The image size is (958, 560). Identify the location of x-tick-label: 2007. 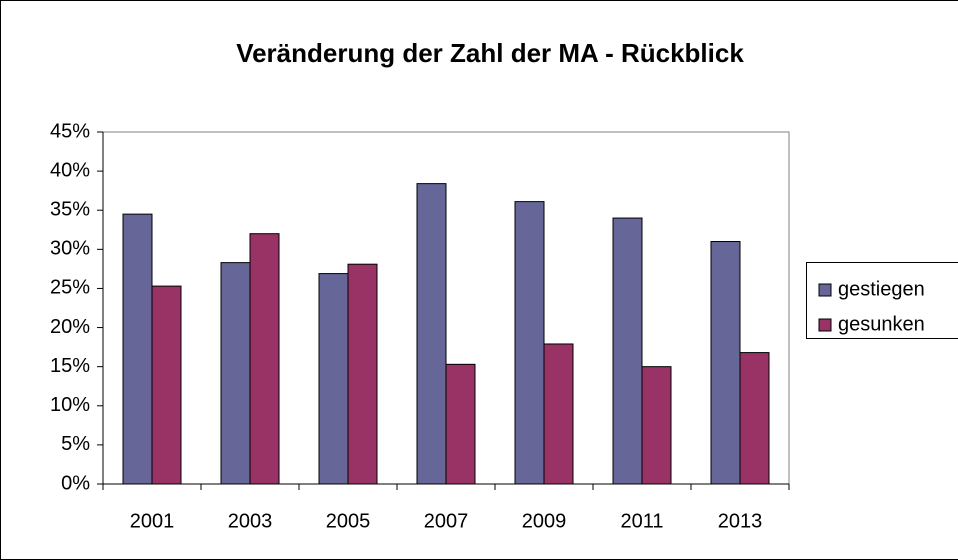
(446, 521).